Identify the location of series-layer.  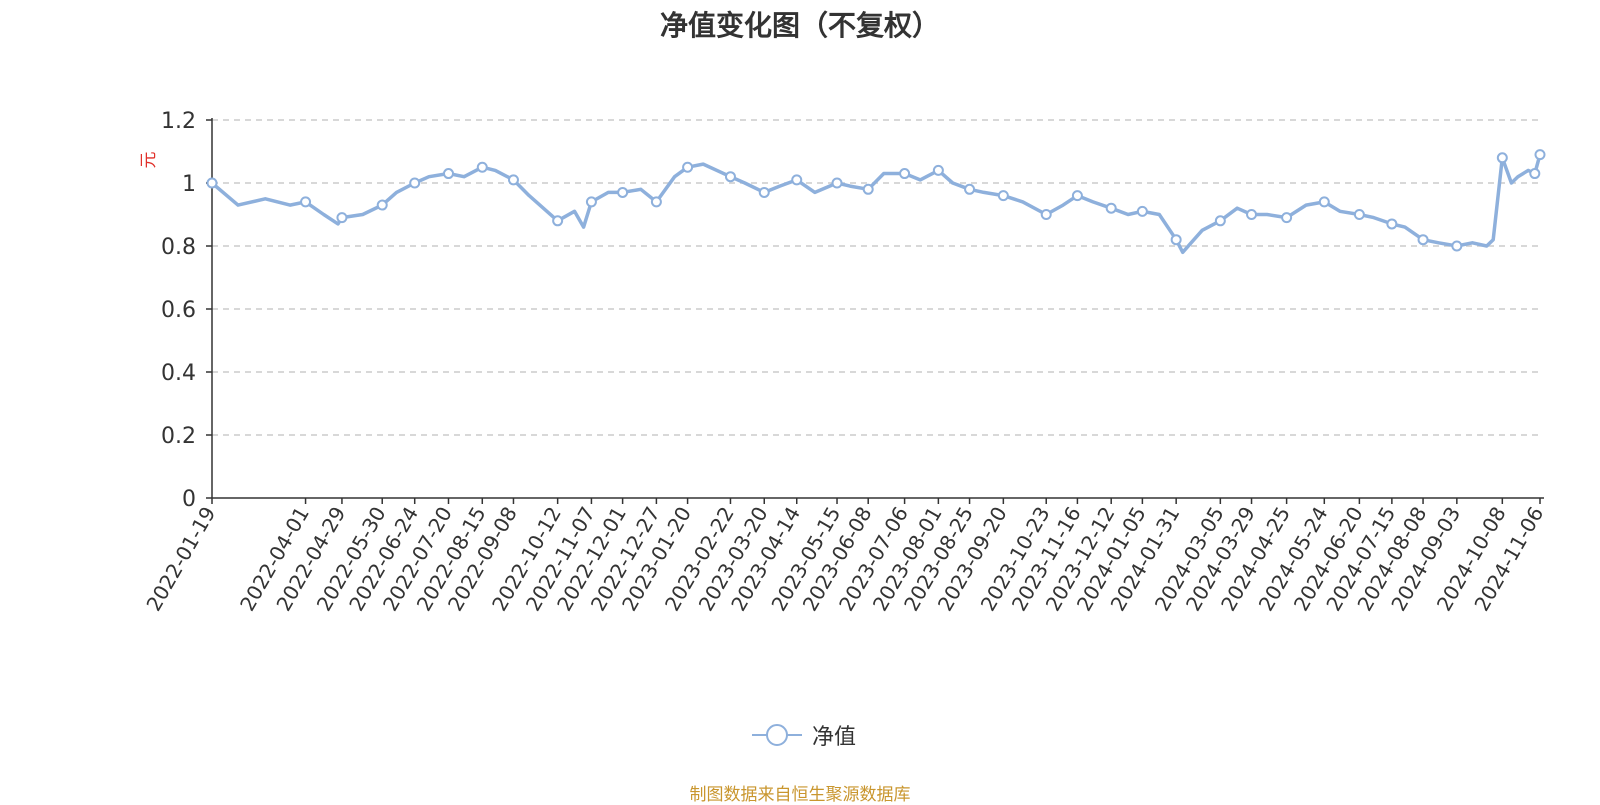
(876, 202).